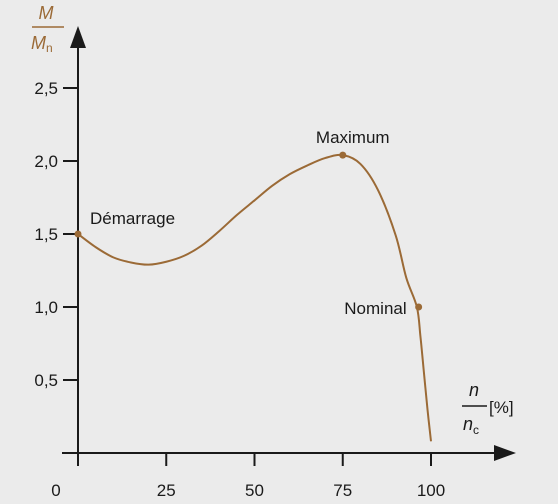 The image size is (558, 504). I want to click on y-tick-label: 0,5, so click(46, 380).